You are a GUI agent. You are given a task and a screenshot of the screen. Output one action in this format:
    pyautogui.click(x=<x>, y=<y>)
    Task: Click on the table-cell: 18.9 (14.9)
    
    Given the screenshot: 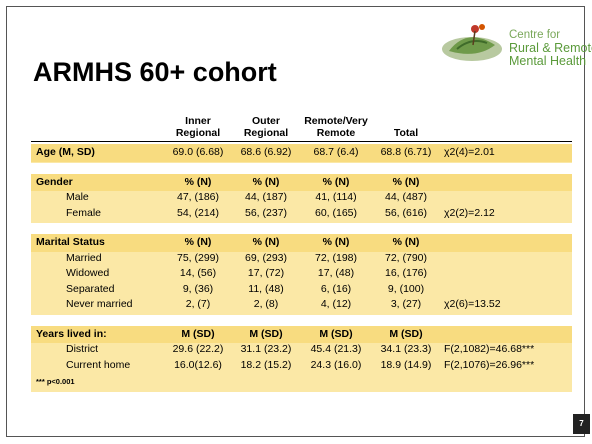 What is the action you would take?
    pyautogui.click(x=406, y=364)
    